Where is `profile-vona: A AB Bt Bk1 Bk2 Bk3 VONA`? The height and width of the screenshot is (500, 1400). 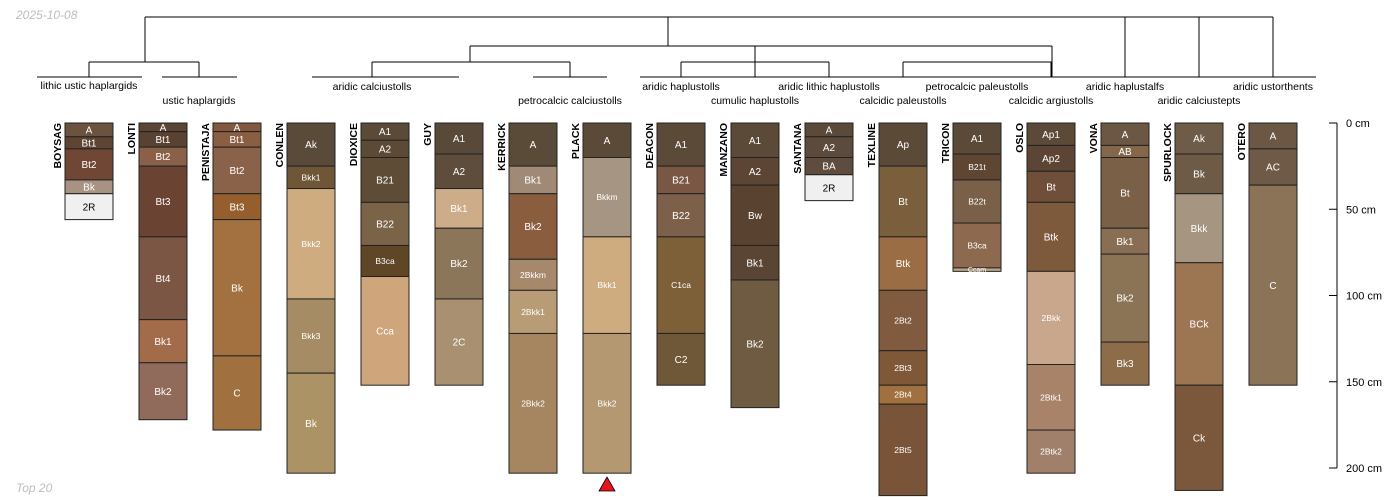 profile-vona: A AB Bt Bk1 Bk2 Bk3 VONA is located at coordinates (1119, 254).